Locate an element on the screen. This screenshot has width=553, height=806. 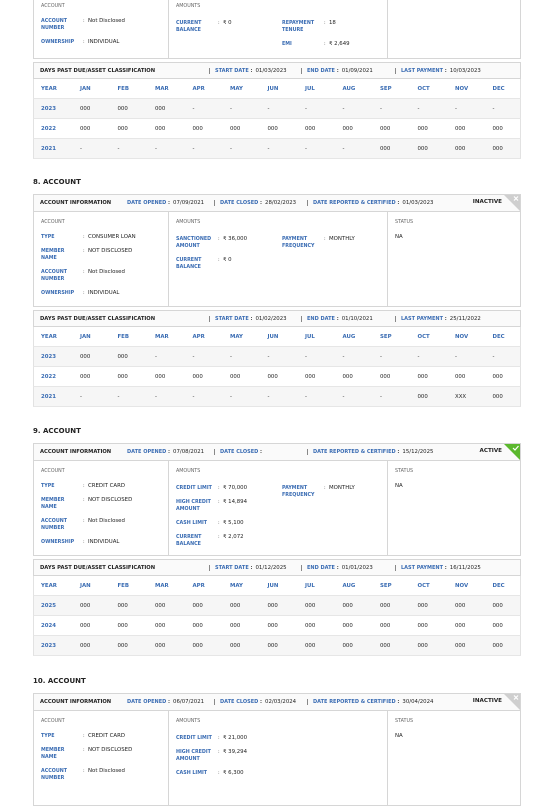
dpd-row: 2023 000 000 000 000 000 000 000 000 000 000 000 000 is located at coordinates (277, 646).